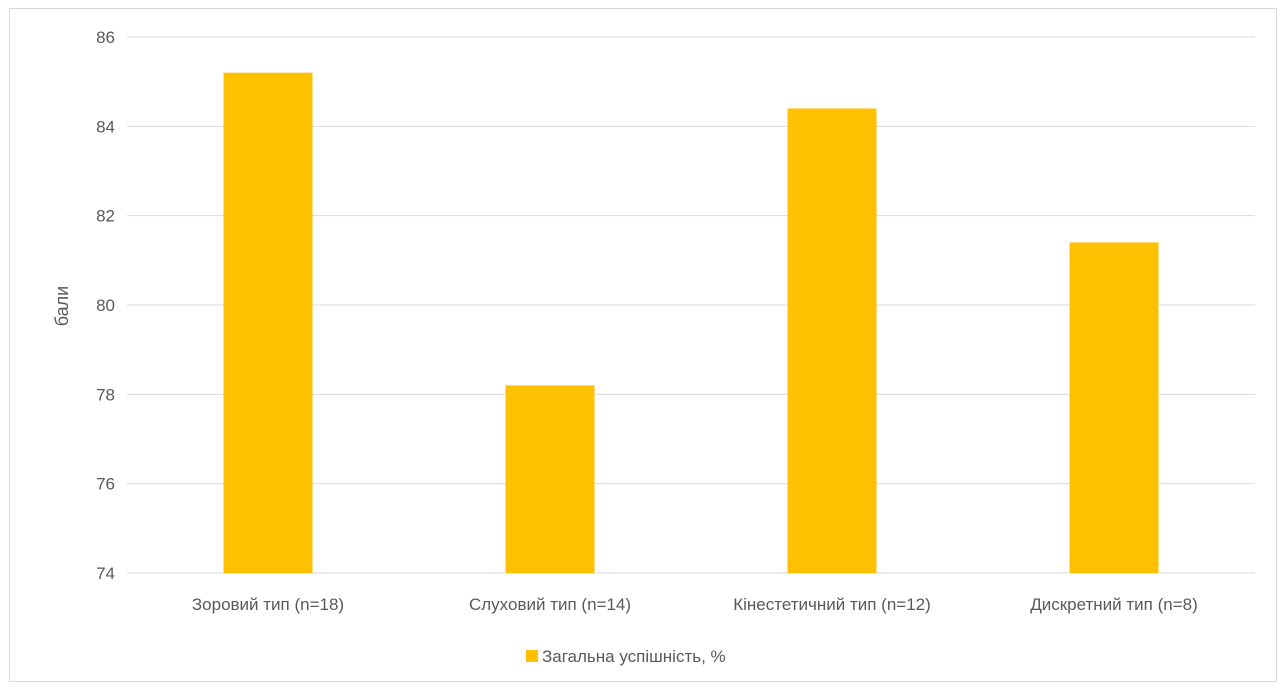 This screenshot has width=1286, height=690. Describe the element at coordinates (105, 484) in the screenshot. I see `y-tick-label: 76` at that location.